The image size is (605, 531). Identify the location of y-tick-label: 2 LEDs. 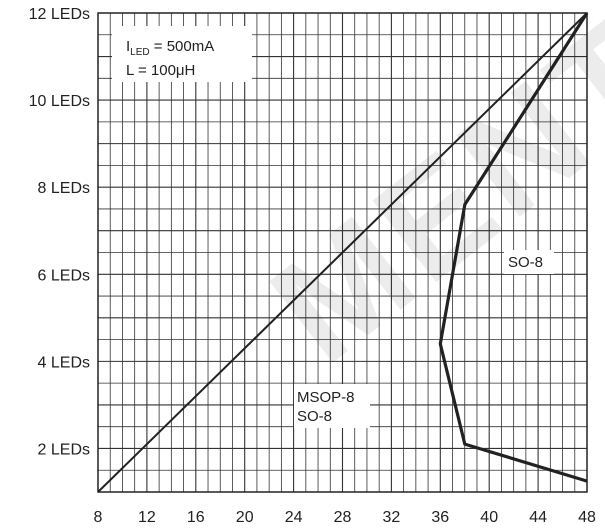
(64, 449).